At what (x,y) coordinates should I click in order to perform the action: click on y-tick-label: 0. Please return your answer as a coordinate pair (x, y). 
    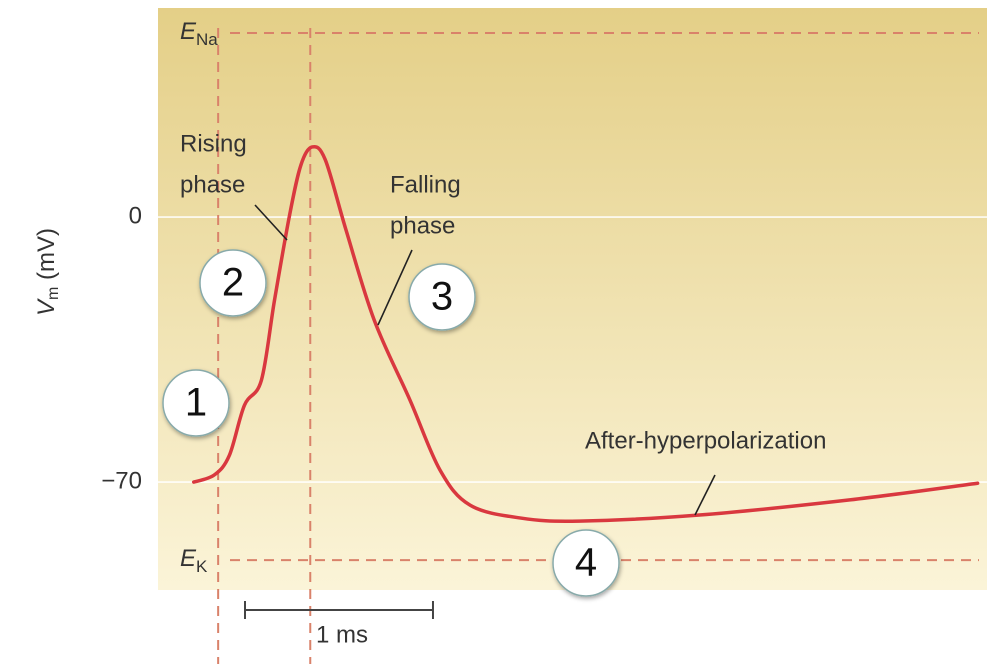
    Looking at the image, I should click on (135, 215).